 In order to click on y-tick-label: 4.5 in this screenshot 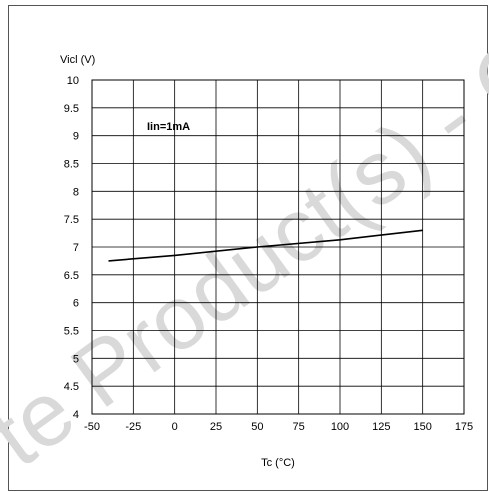, I will do `click(71, 387)`.